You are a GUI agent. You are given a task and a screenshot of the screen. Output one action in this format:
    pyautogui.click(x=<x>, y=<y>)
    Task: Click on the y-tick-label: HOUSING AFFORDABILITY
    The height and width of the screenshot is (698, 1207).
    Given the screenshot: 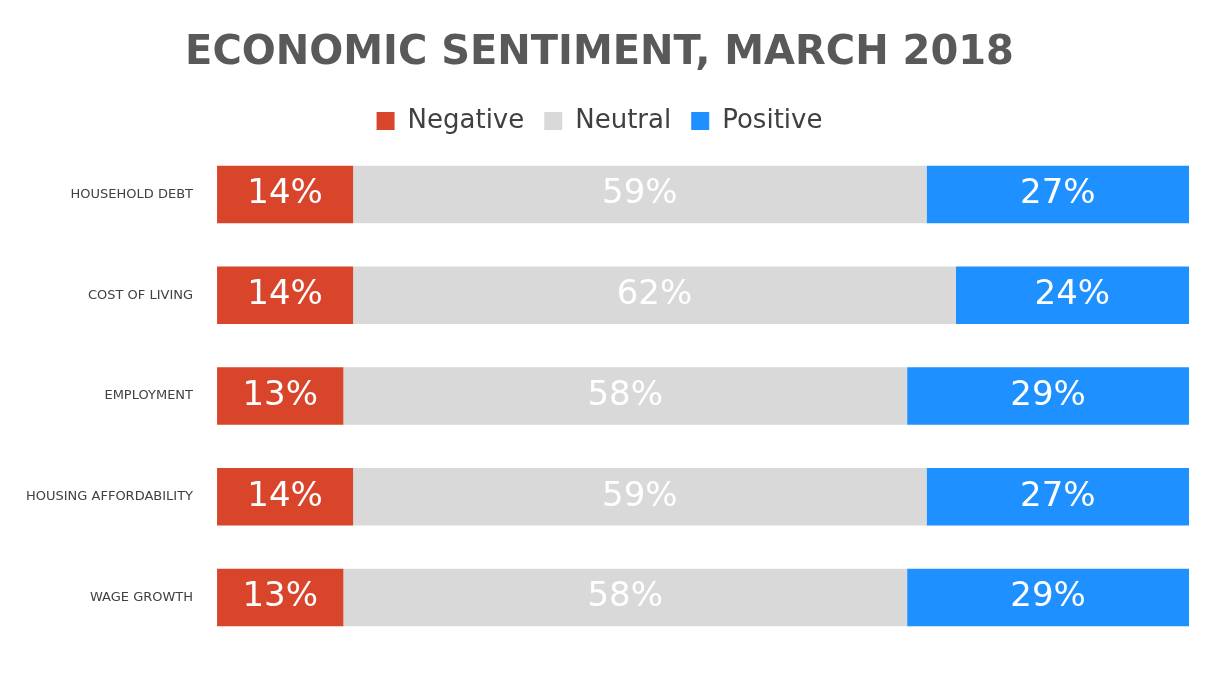 What is the action you would take?
    pyautogui.click(x=109, y=496)
    